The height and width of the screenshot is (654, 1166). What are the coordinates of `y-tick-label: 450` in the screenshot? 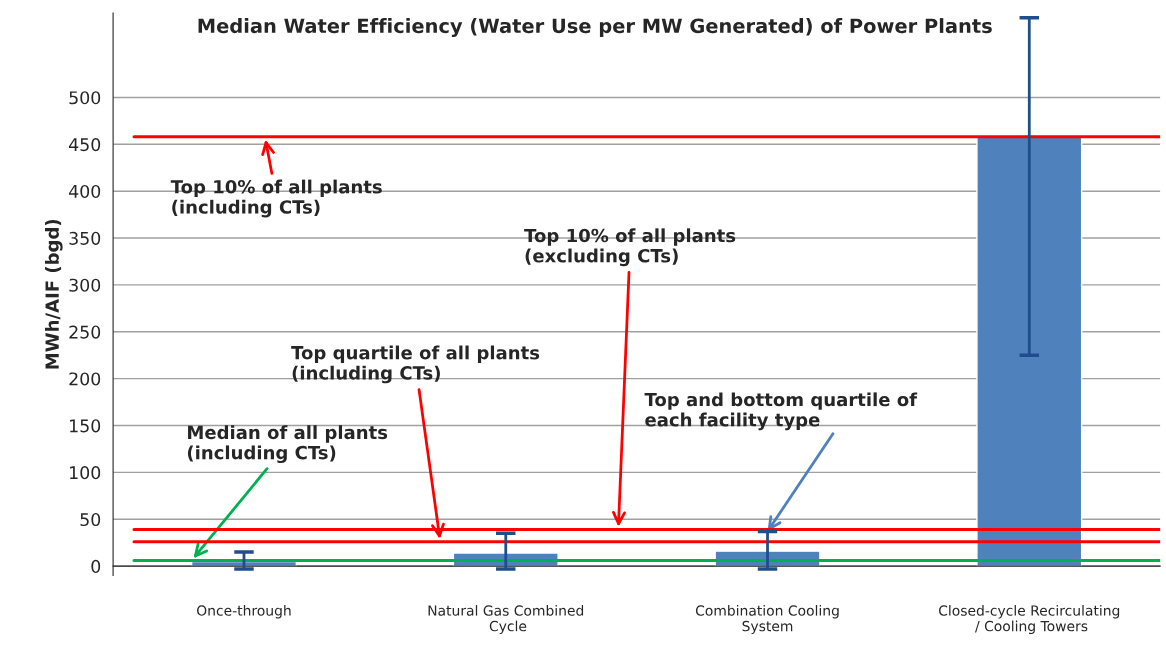 It's located at (85, 145).